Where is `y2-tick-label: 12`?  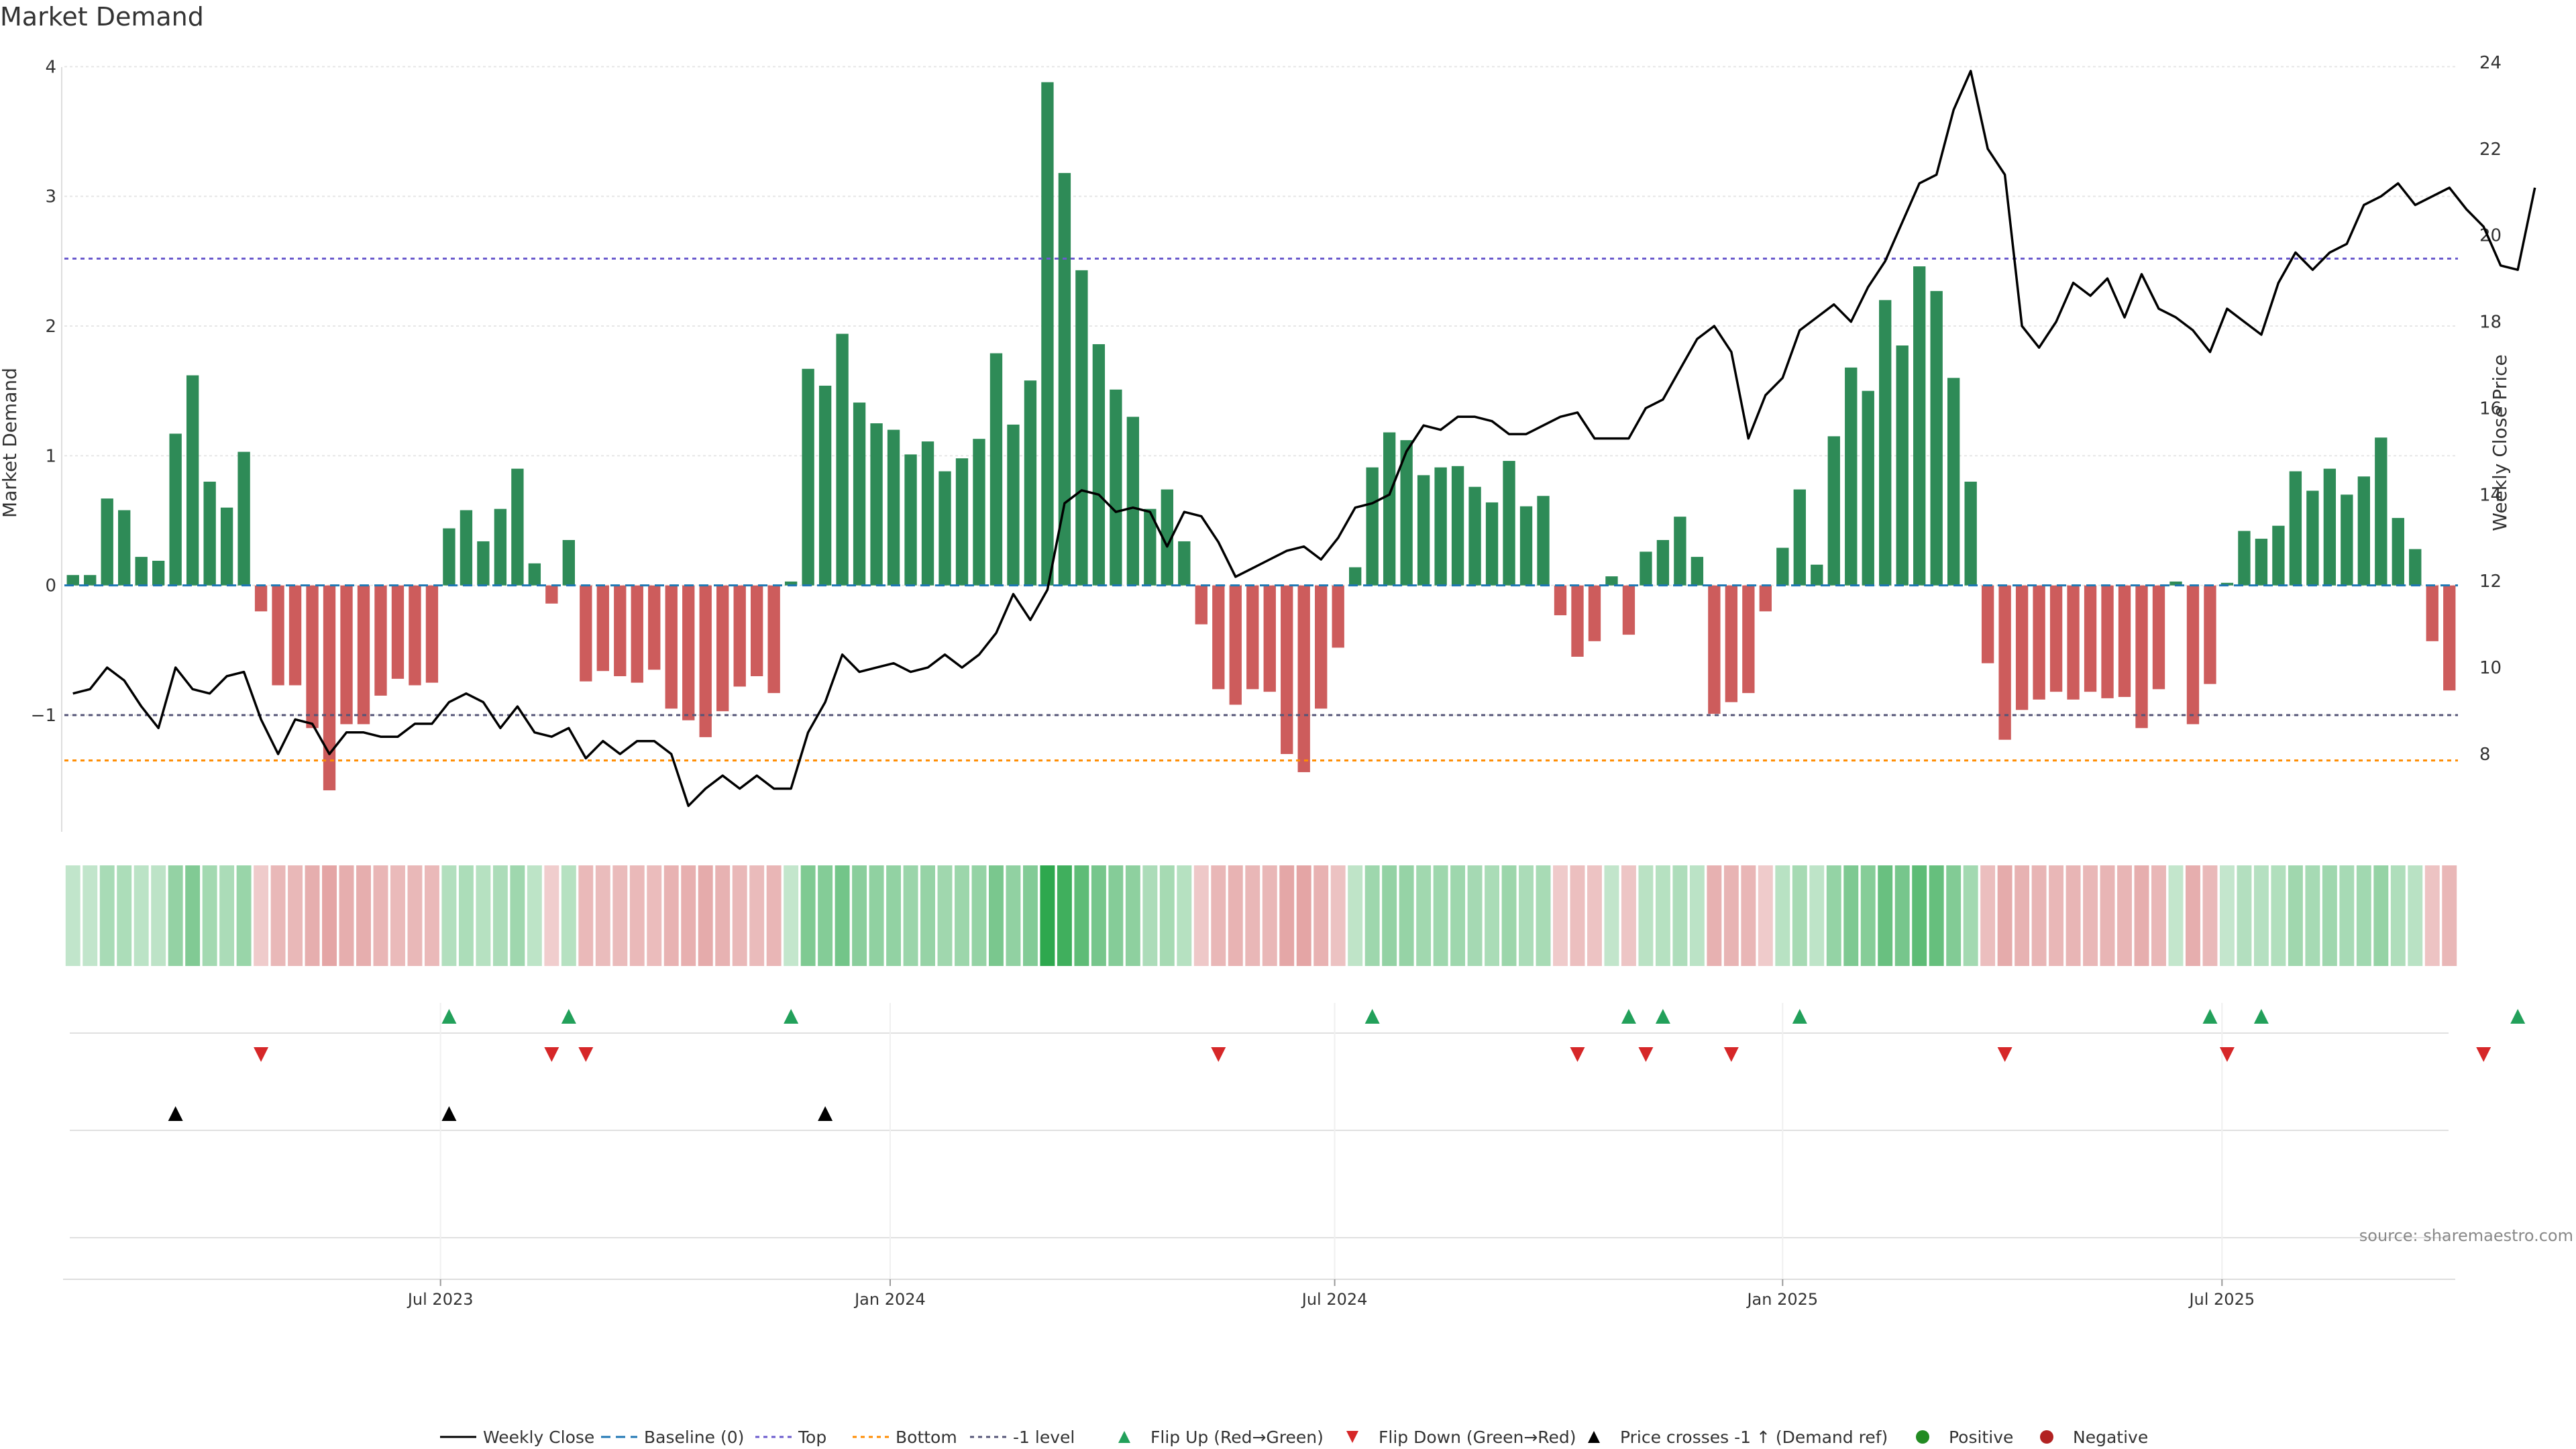
y2-tick-label: 12 is located at coordinates (2490, 582).